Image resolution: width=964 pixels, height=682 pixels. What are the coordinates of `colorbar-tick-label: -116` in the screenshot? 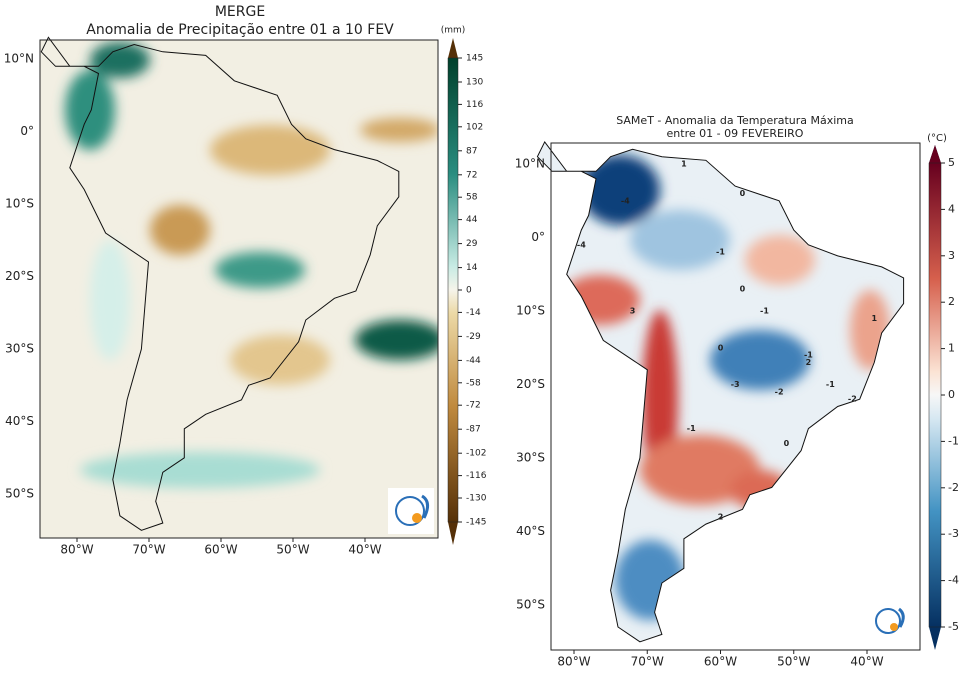 It's located at (476, 476).